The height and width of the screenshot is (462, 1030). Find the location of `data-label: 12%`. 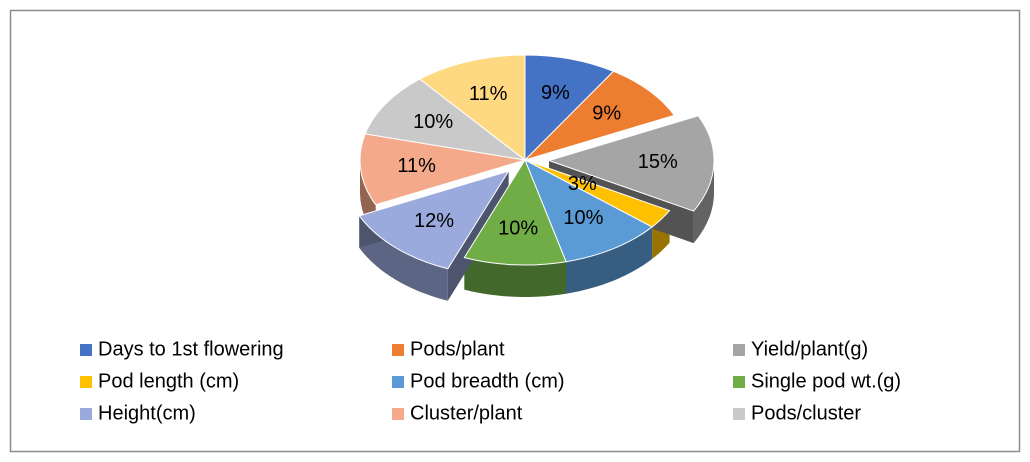

data-label: 12% is located at coordinates (434, 221).